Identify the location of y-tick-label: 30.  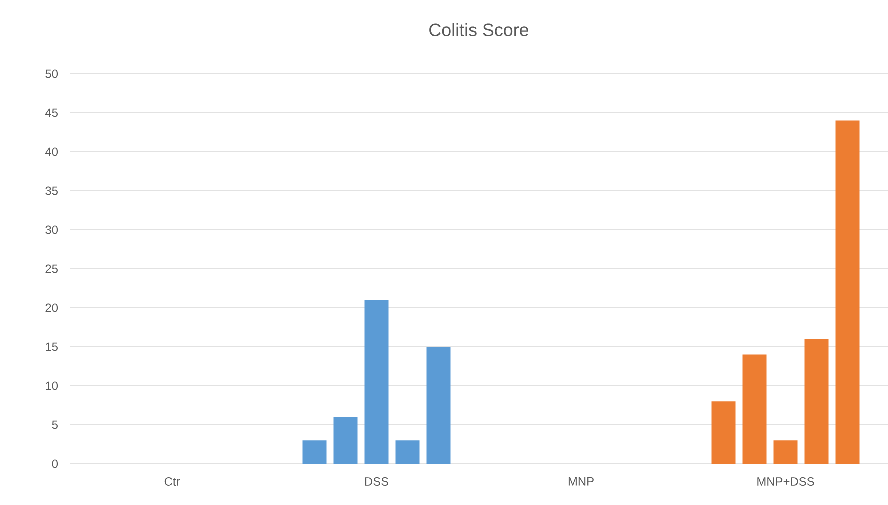
(52, 230).